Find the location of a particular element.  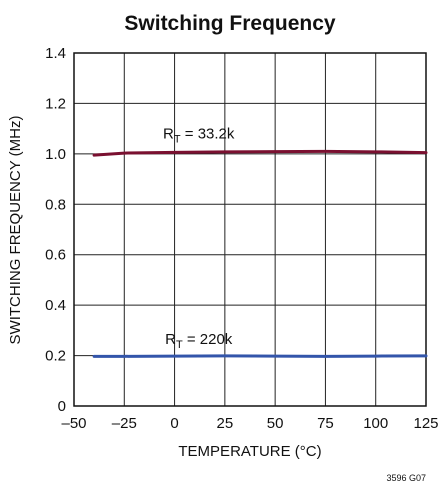

y-tick-label: 1.0 is located at coordinates (55, 154).